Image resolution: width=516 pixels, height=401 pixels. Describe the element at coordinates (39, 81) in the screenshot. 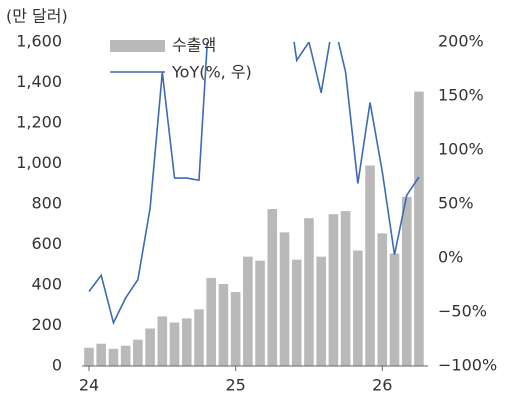

I see `y-tick-label: 1,400` at that location.